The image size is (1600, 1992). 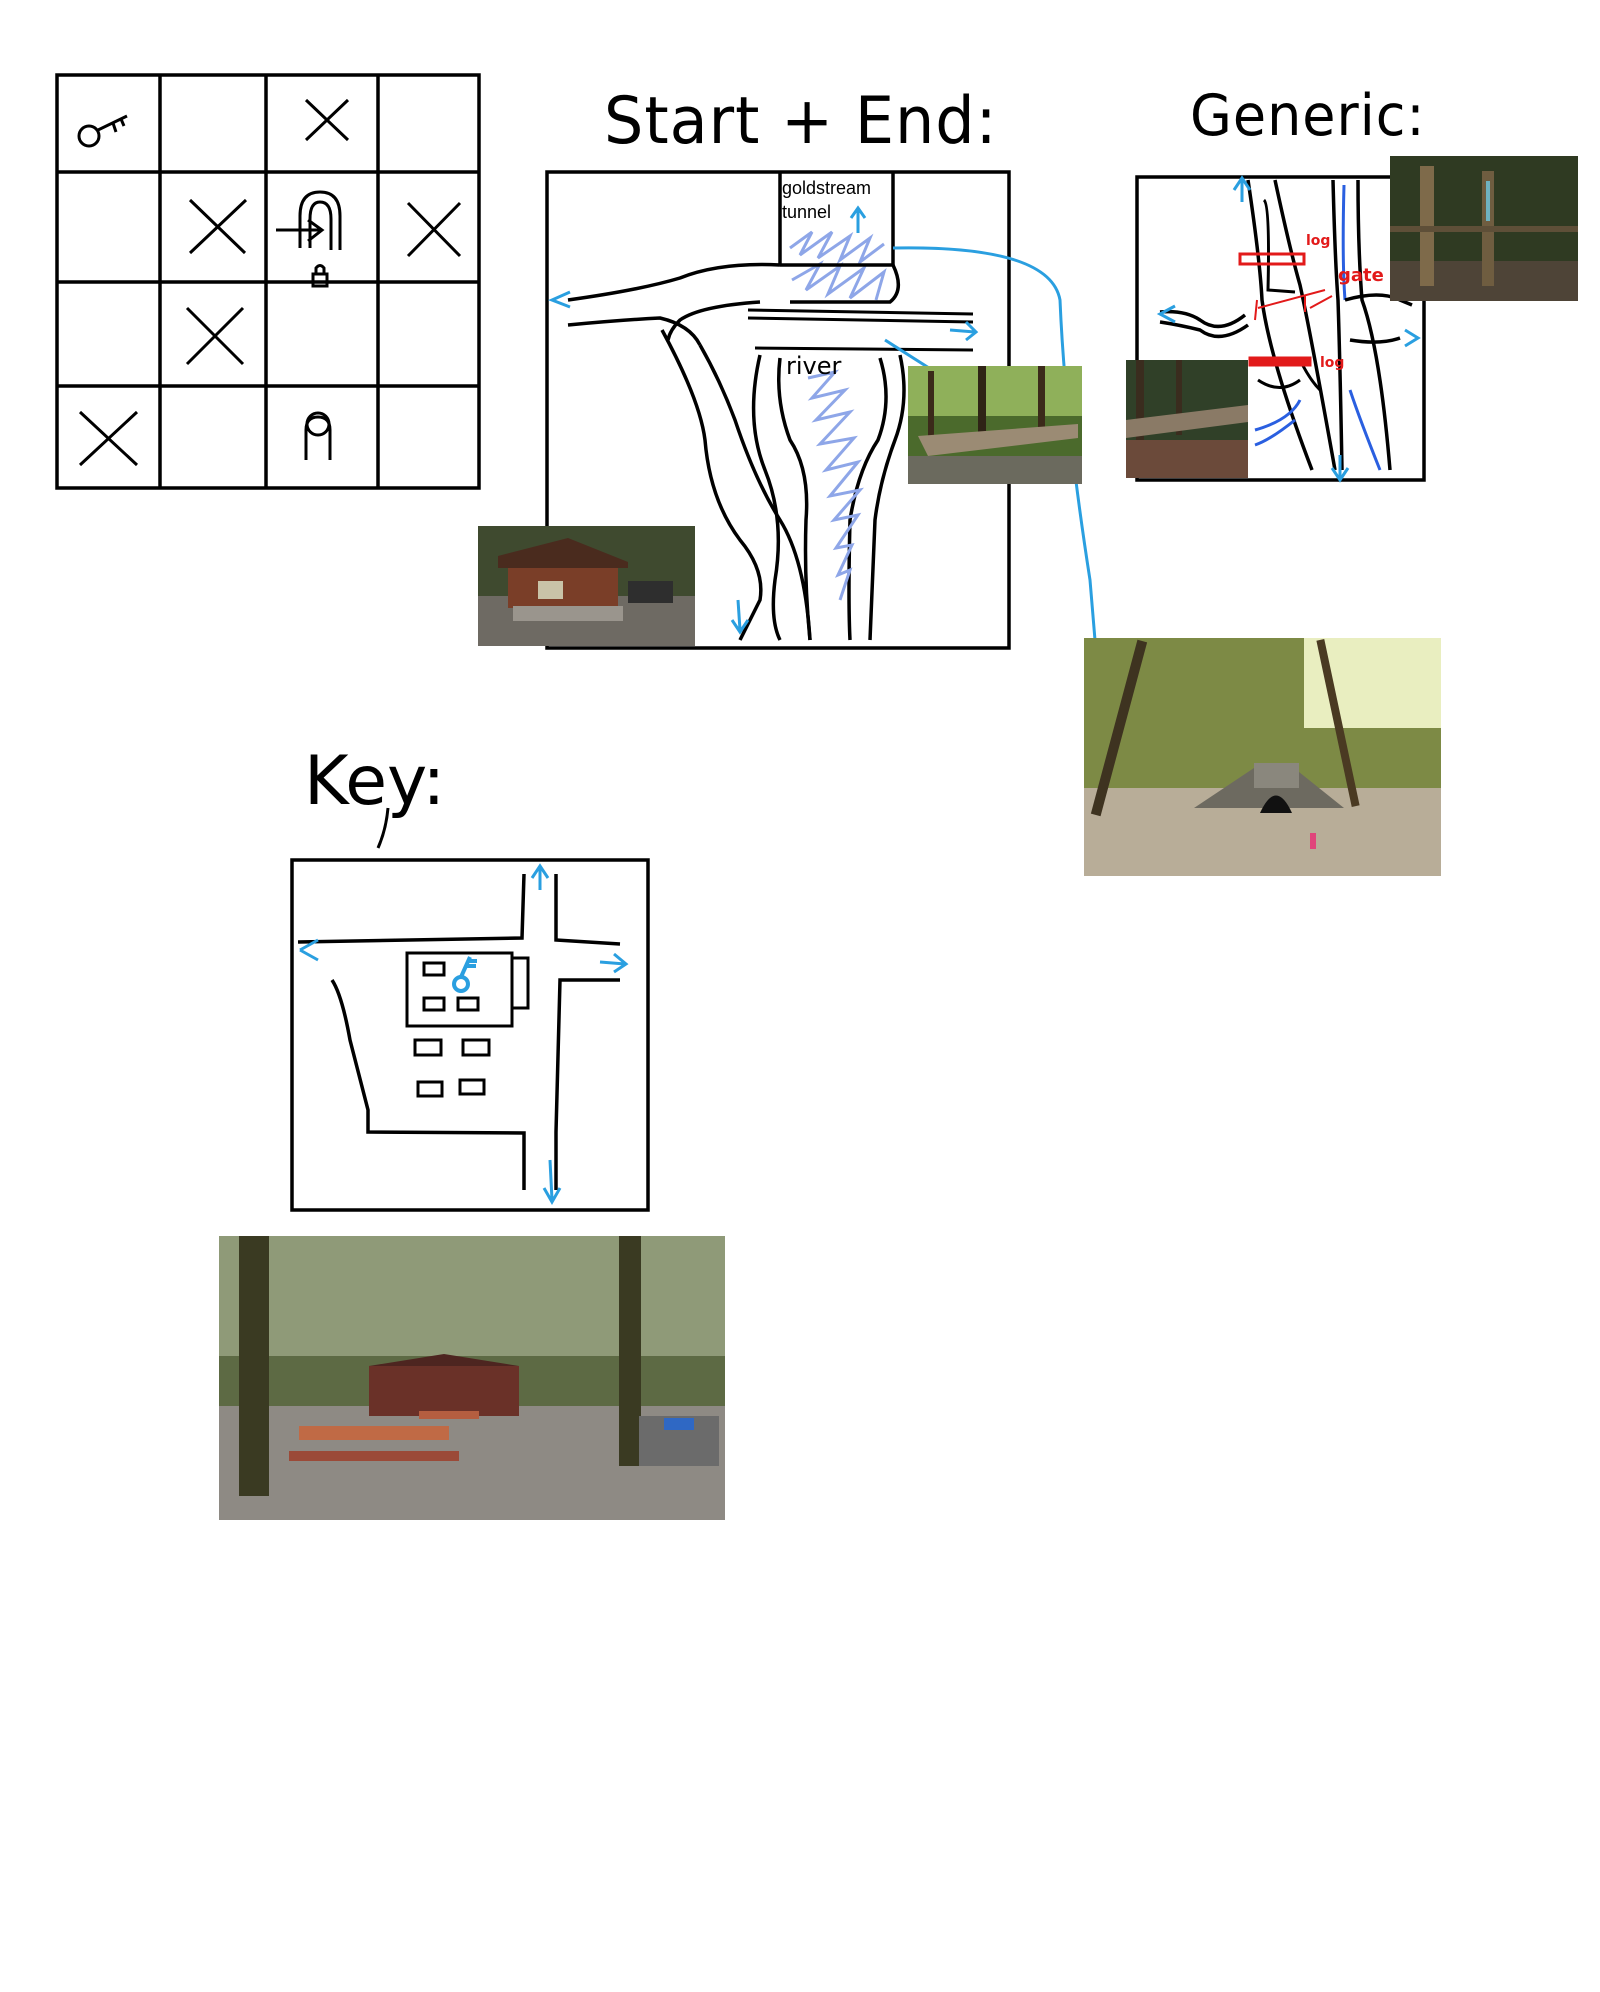 What do you see at coordinates (472, 1378) in the screenshot?
I see `picnic-area-photo` at bounding box center [472, 1378].